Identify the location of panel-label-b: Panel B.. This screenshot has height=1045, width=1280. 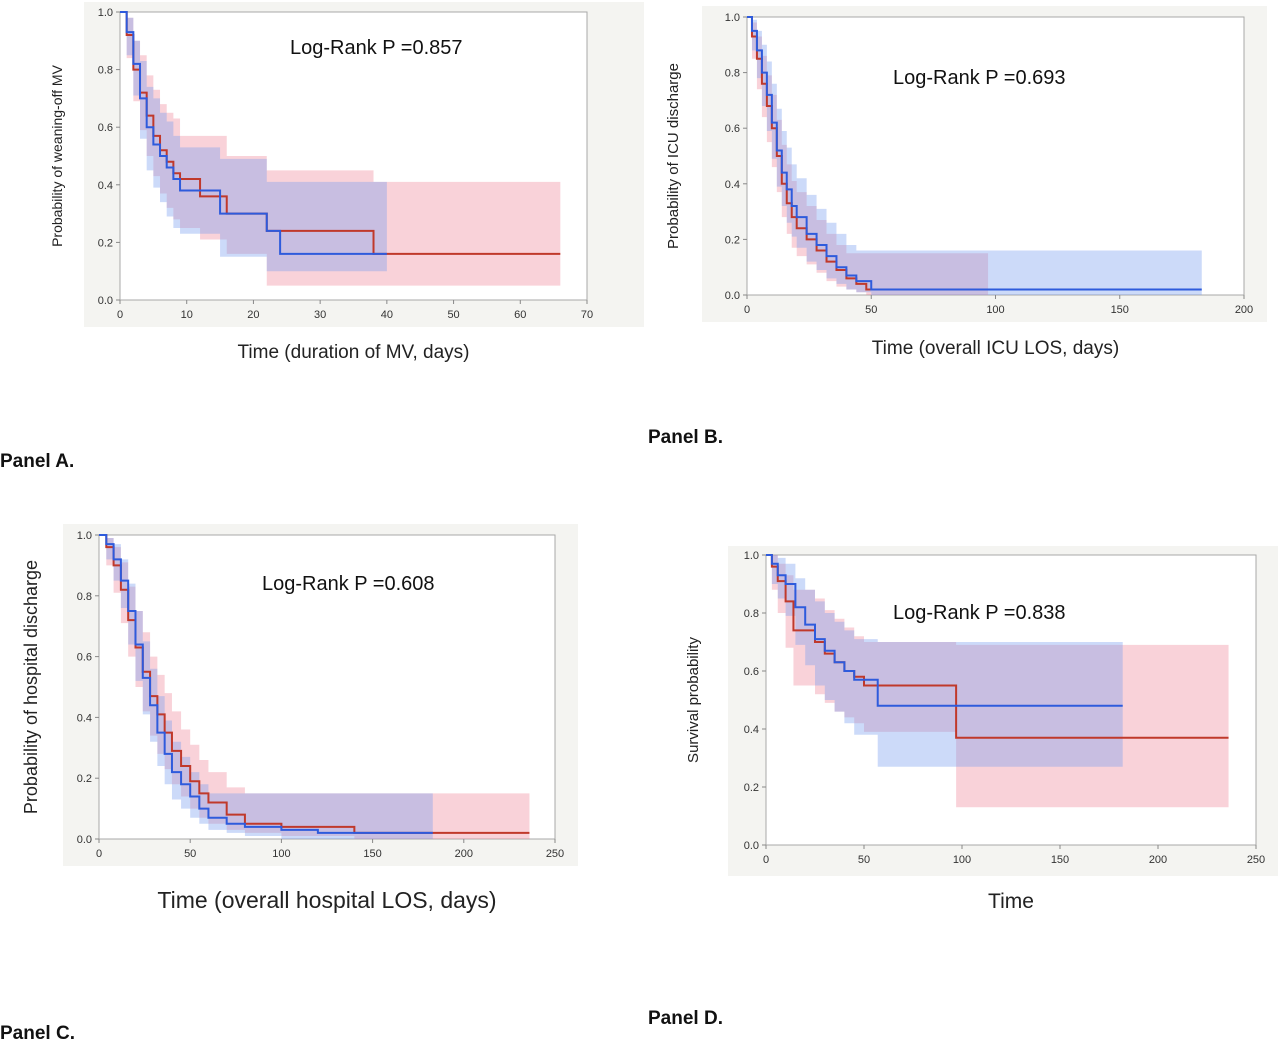
(685, 437).